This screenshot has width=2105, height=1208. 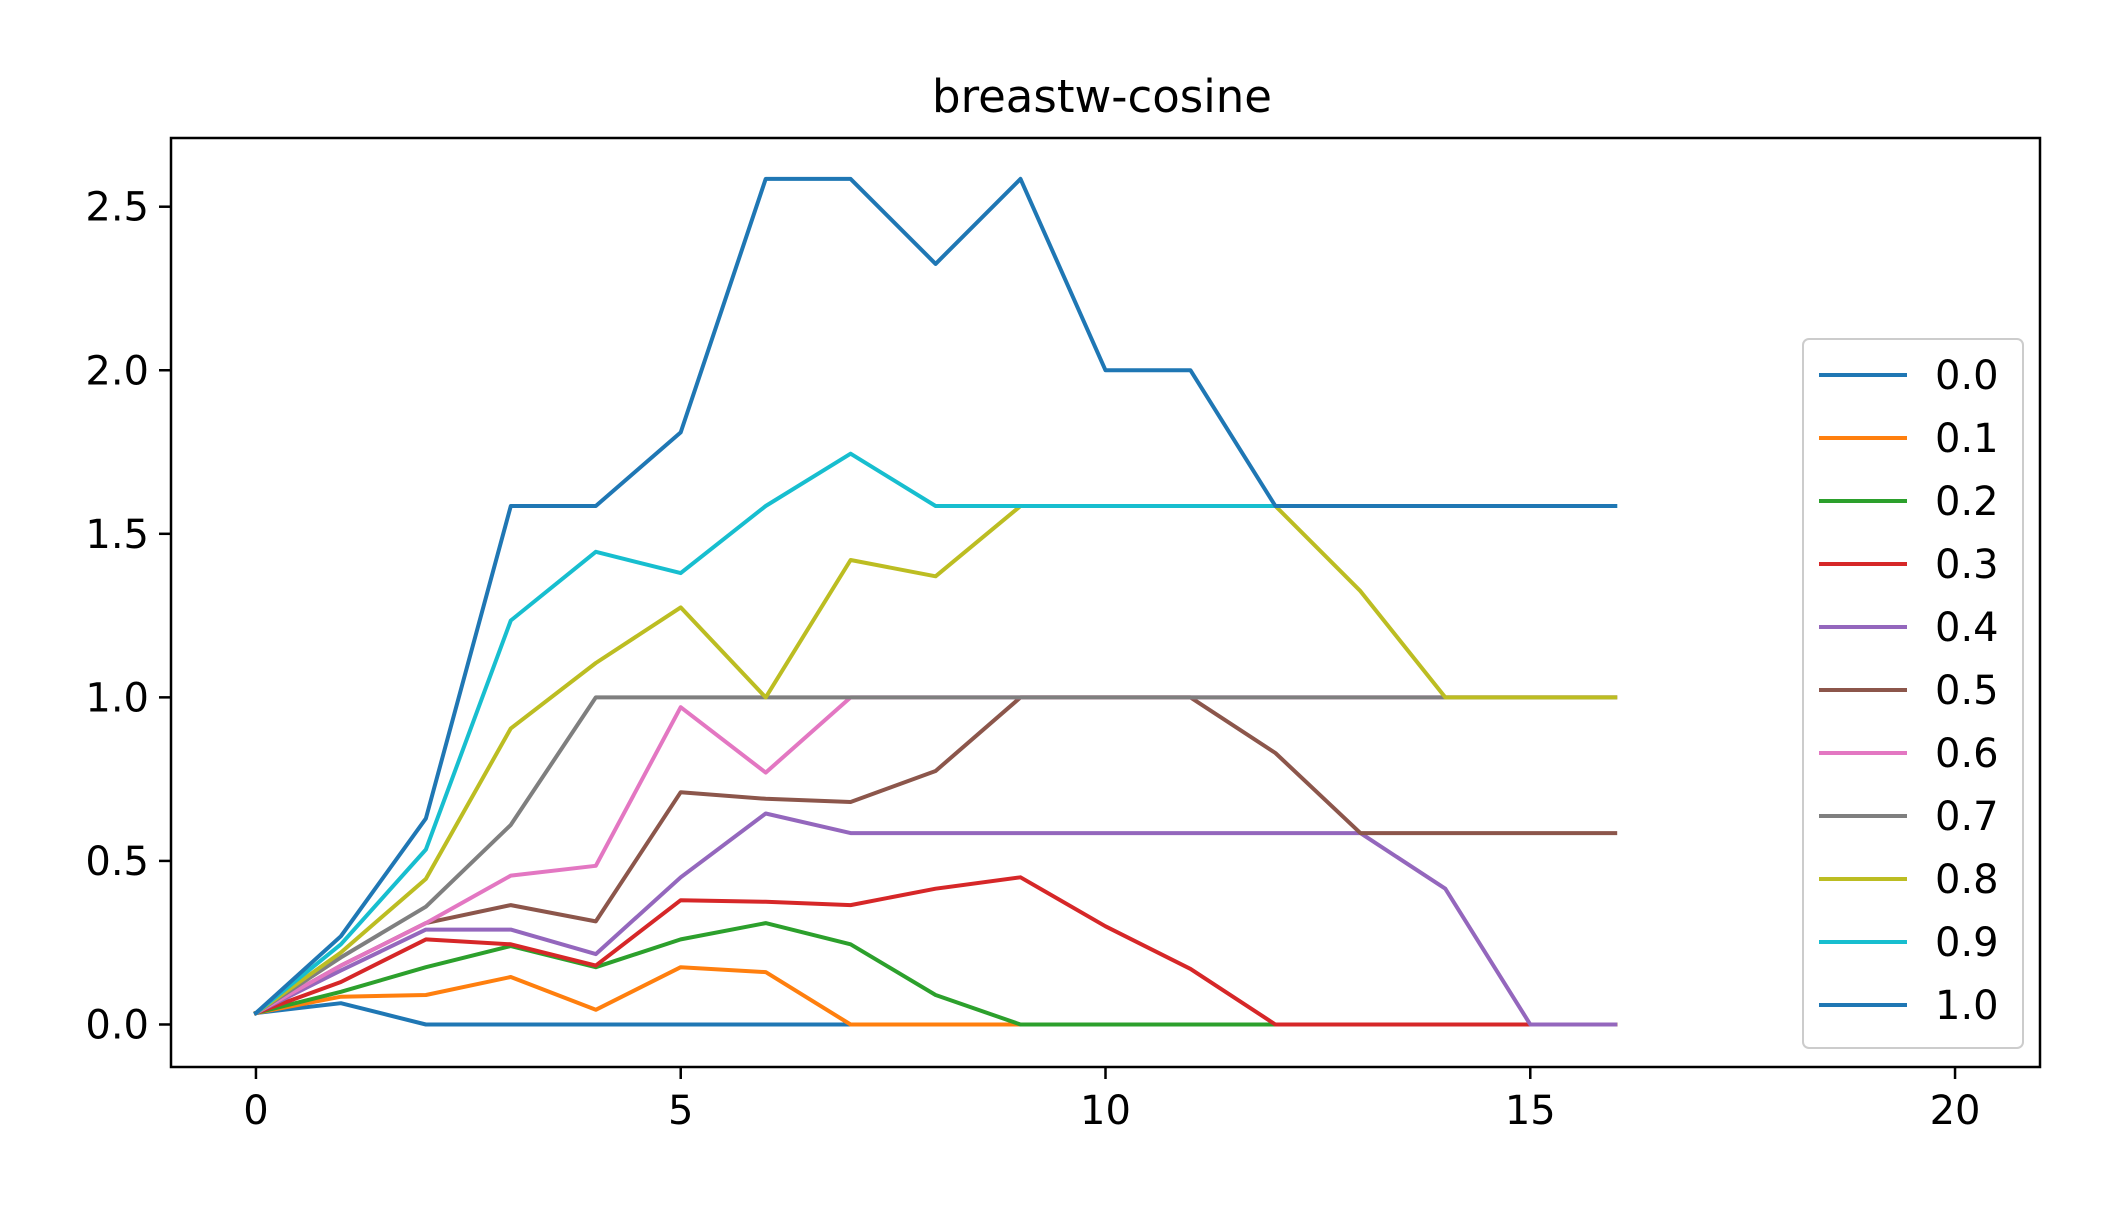 I want to click on y-axis: 0.0 0.5 1.0 1.5 2.0 2.5, so click(x=128, y=616).